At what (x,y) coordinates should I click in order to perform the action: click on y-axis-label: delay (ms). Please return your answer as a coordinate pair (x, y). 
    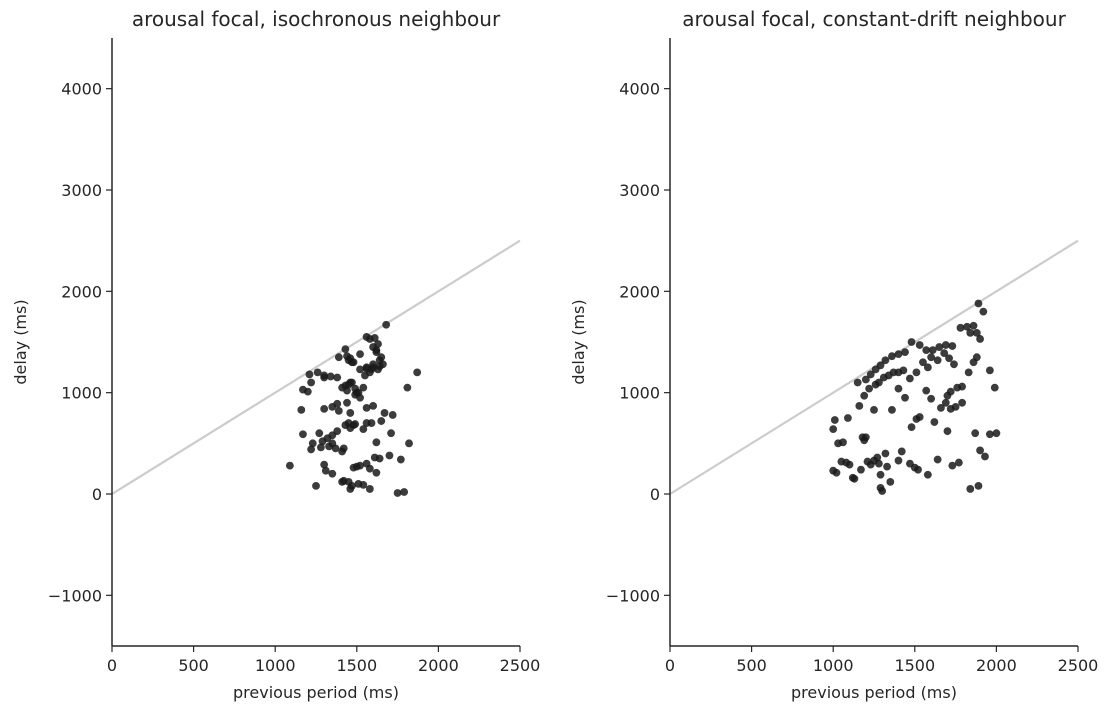
    Looking at the image, I should click on (578, 341).